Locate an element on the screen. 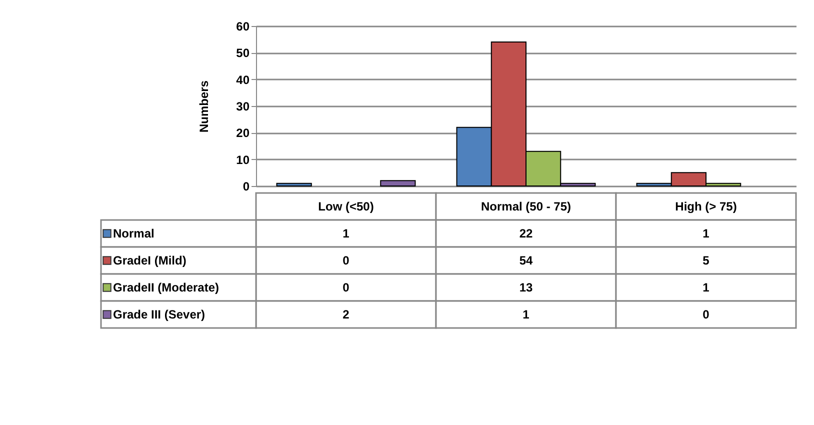 This screenshot has width=814, height=425. data-label: 5 is located at coordinates (706, 261).